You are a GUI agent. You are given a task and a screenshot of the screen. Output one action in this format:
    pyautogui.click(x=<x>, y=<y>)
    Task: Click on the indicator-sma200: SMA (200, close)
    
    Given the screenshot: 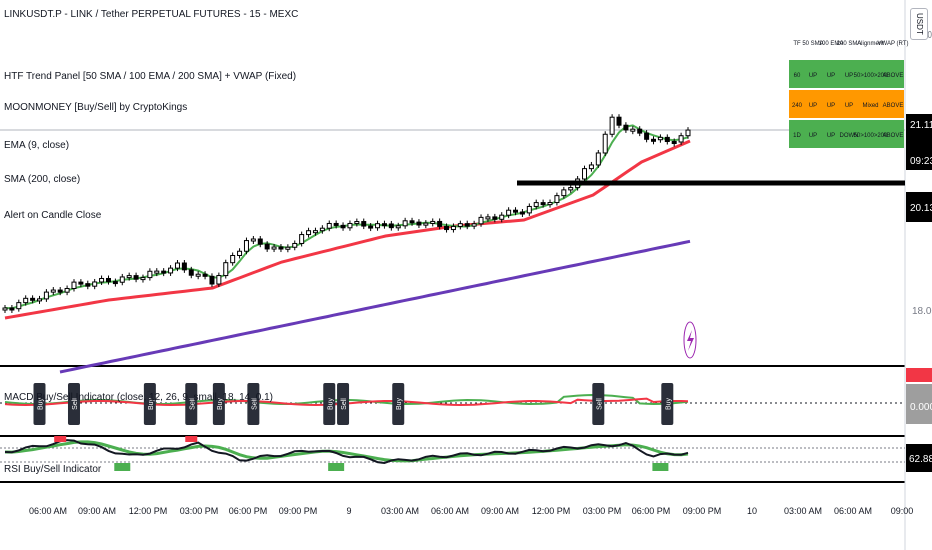 What is the action you would take?
    pyautogui.click(x=42, y=179)
    